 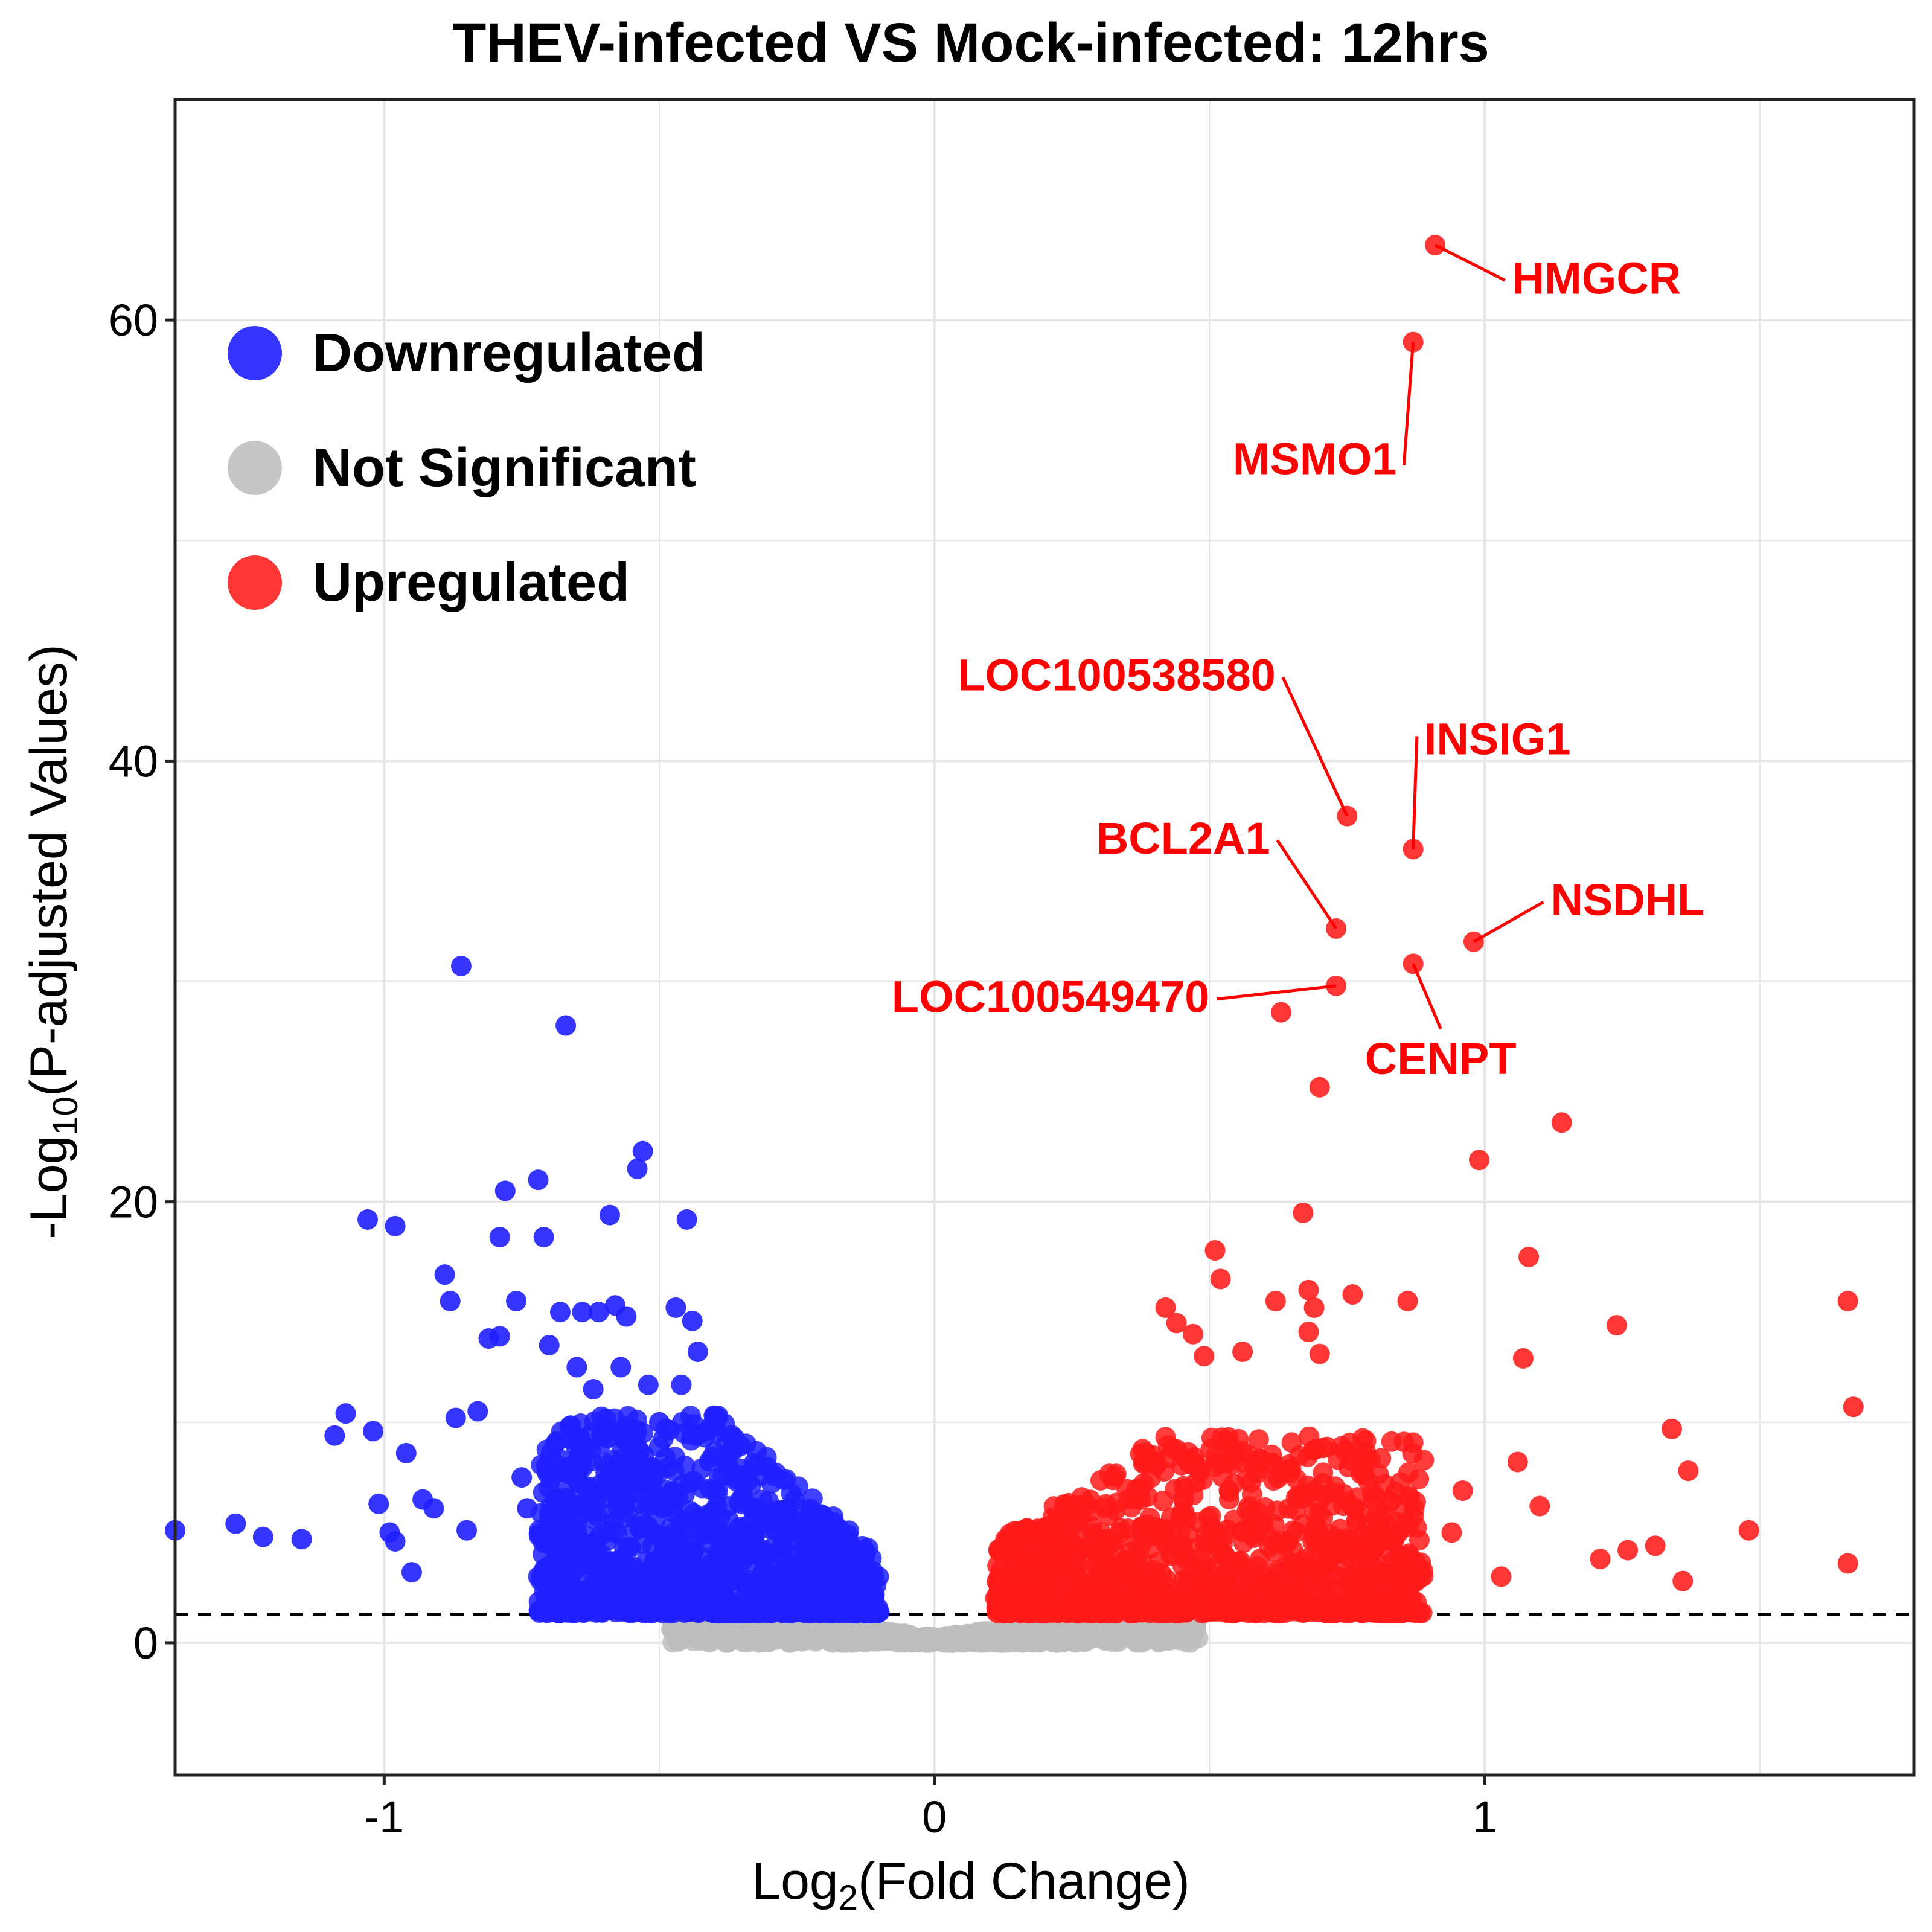 What do you see at coordinates (504, 468) in the screenshot?
I see `legend-label: Not Significant` at bounding box center [504, 468].